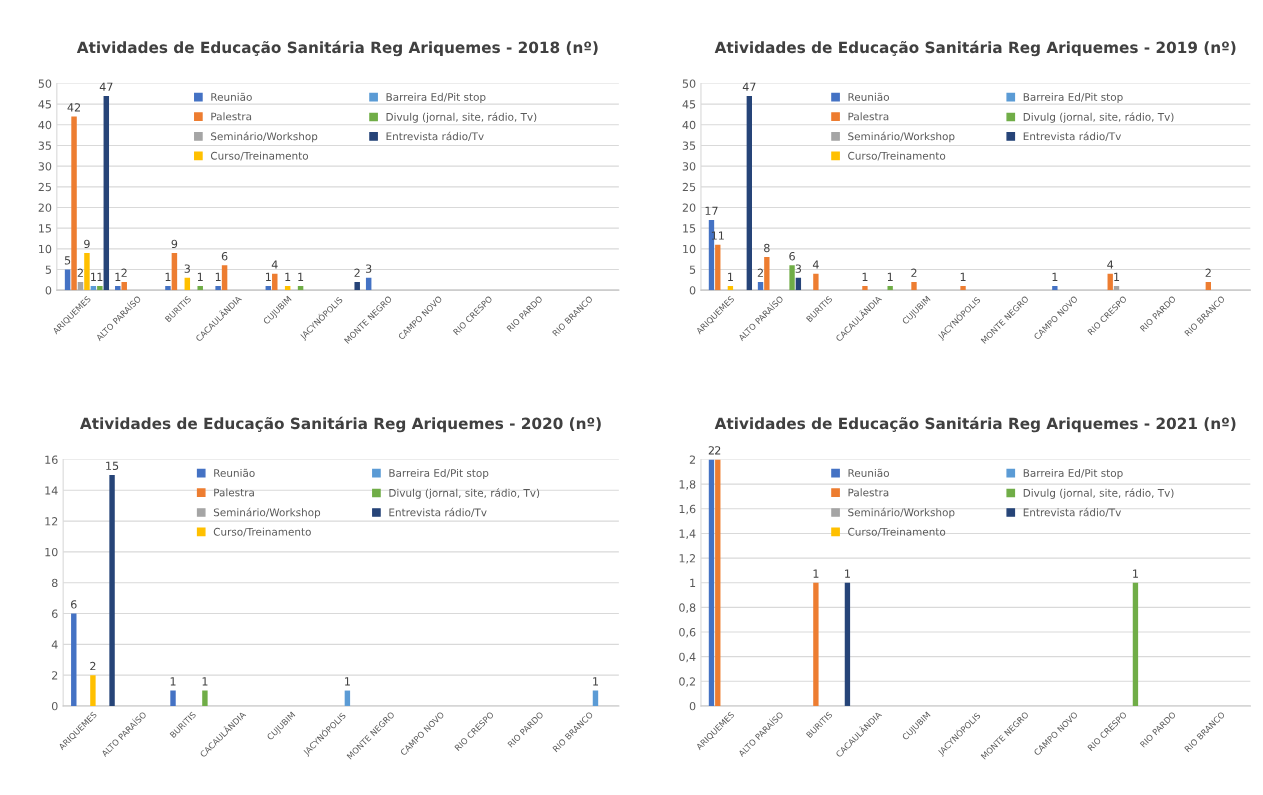  Describe the element at coordinates (687, 485) in the screenshot. I see `y-tick-label: 1,8` at that location.